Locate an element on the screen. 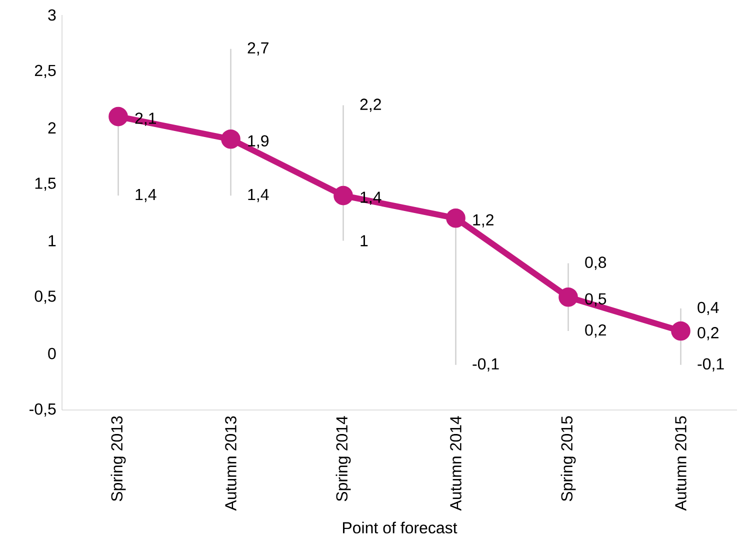 The image size is (747, 543). x-tick-label: Spring 2013 is located at coordinates (118, 459).